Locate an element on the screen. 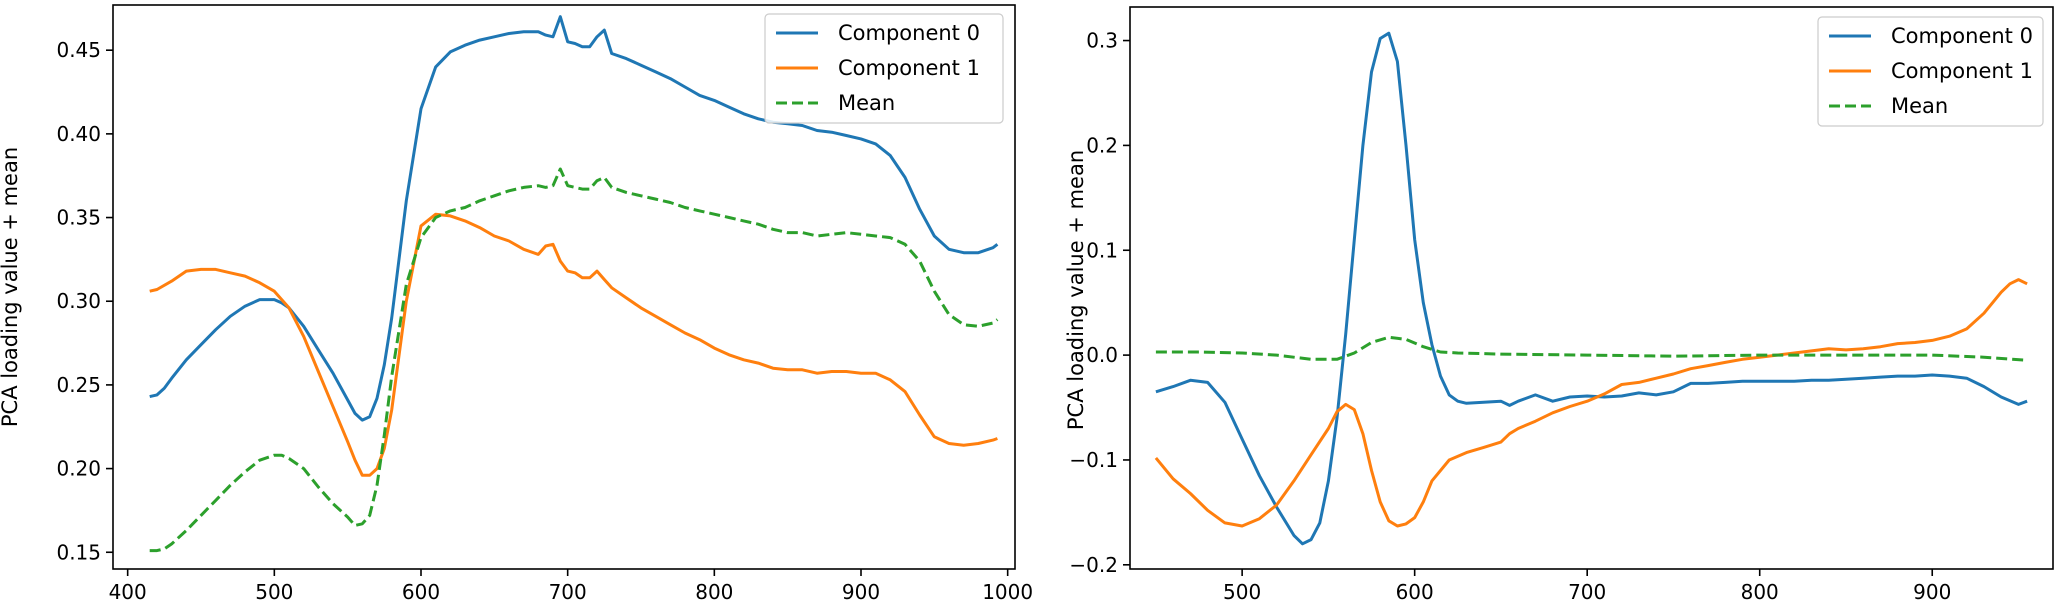 This screenshot has height=604, width=2071. chart-right-x-tick-label: 900 is located at coordinates (1932, 592).